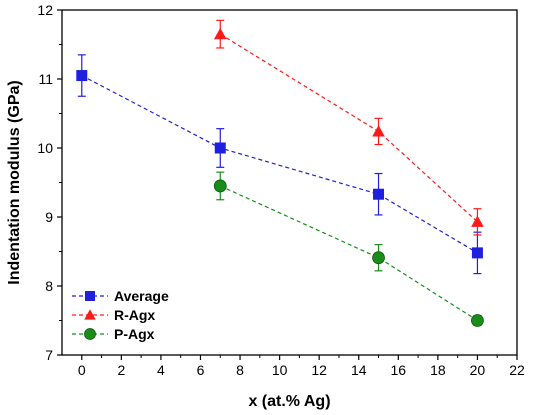 The image size is (536, 415). I want to click on legend-item: Average, so click(120, 296).